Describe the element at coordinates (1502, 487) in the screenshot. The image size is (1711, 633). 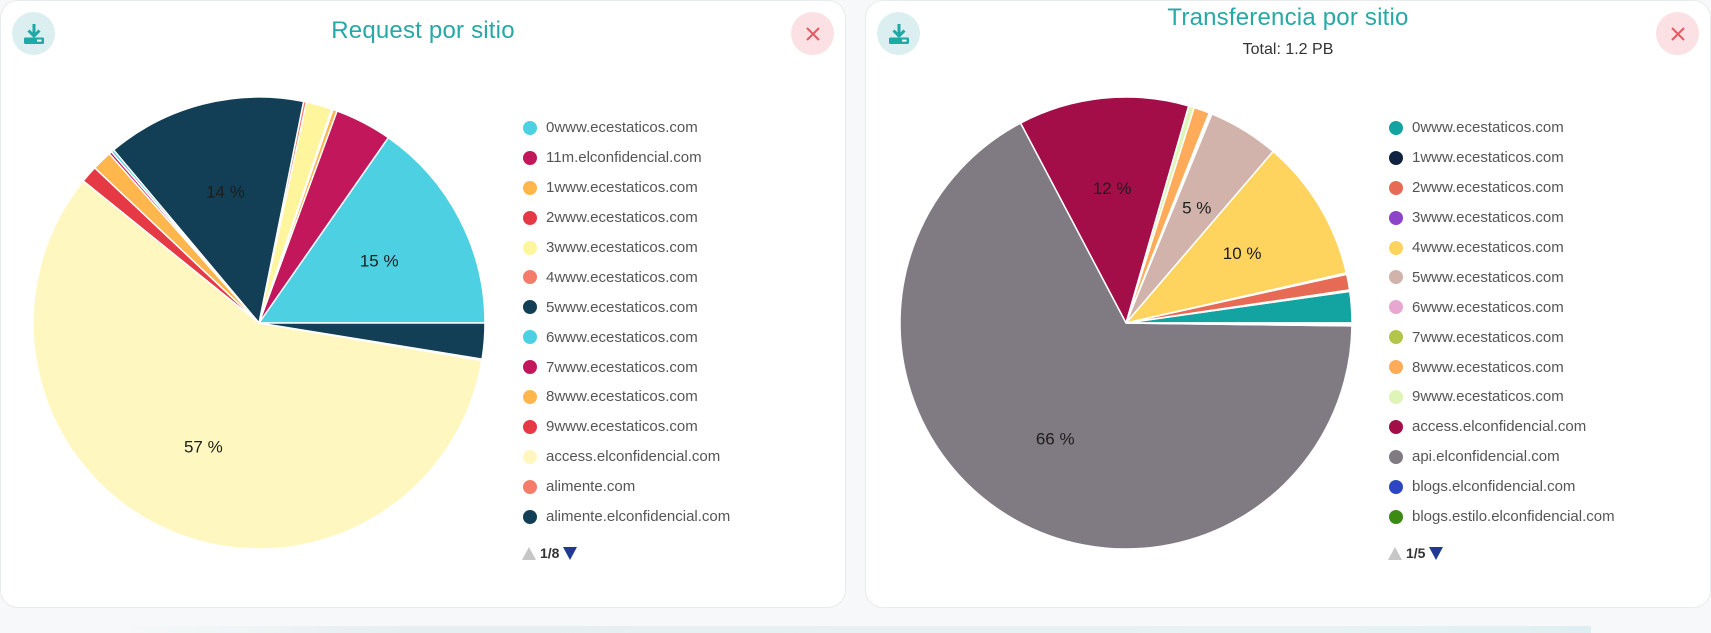
I see `legend-item: blogs.elconfidencial.com` at that location.